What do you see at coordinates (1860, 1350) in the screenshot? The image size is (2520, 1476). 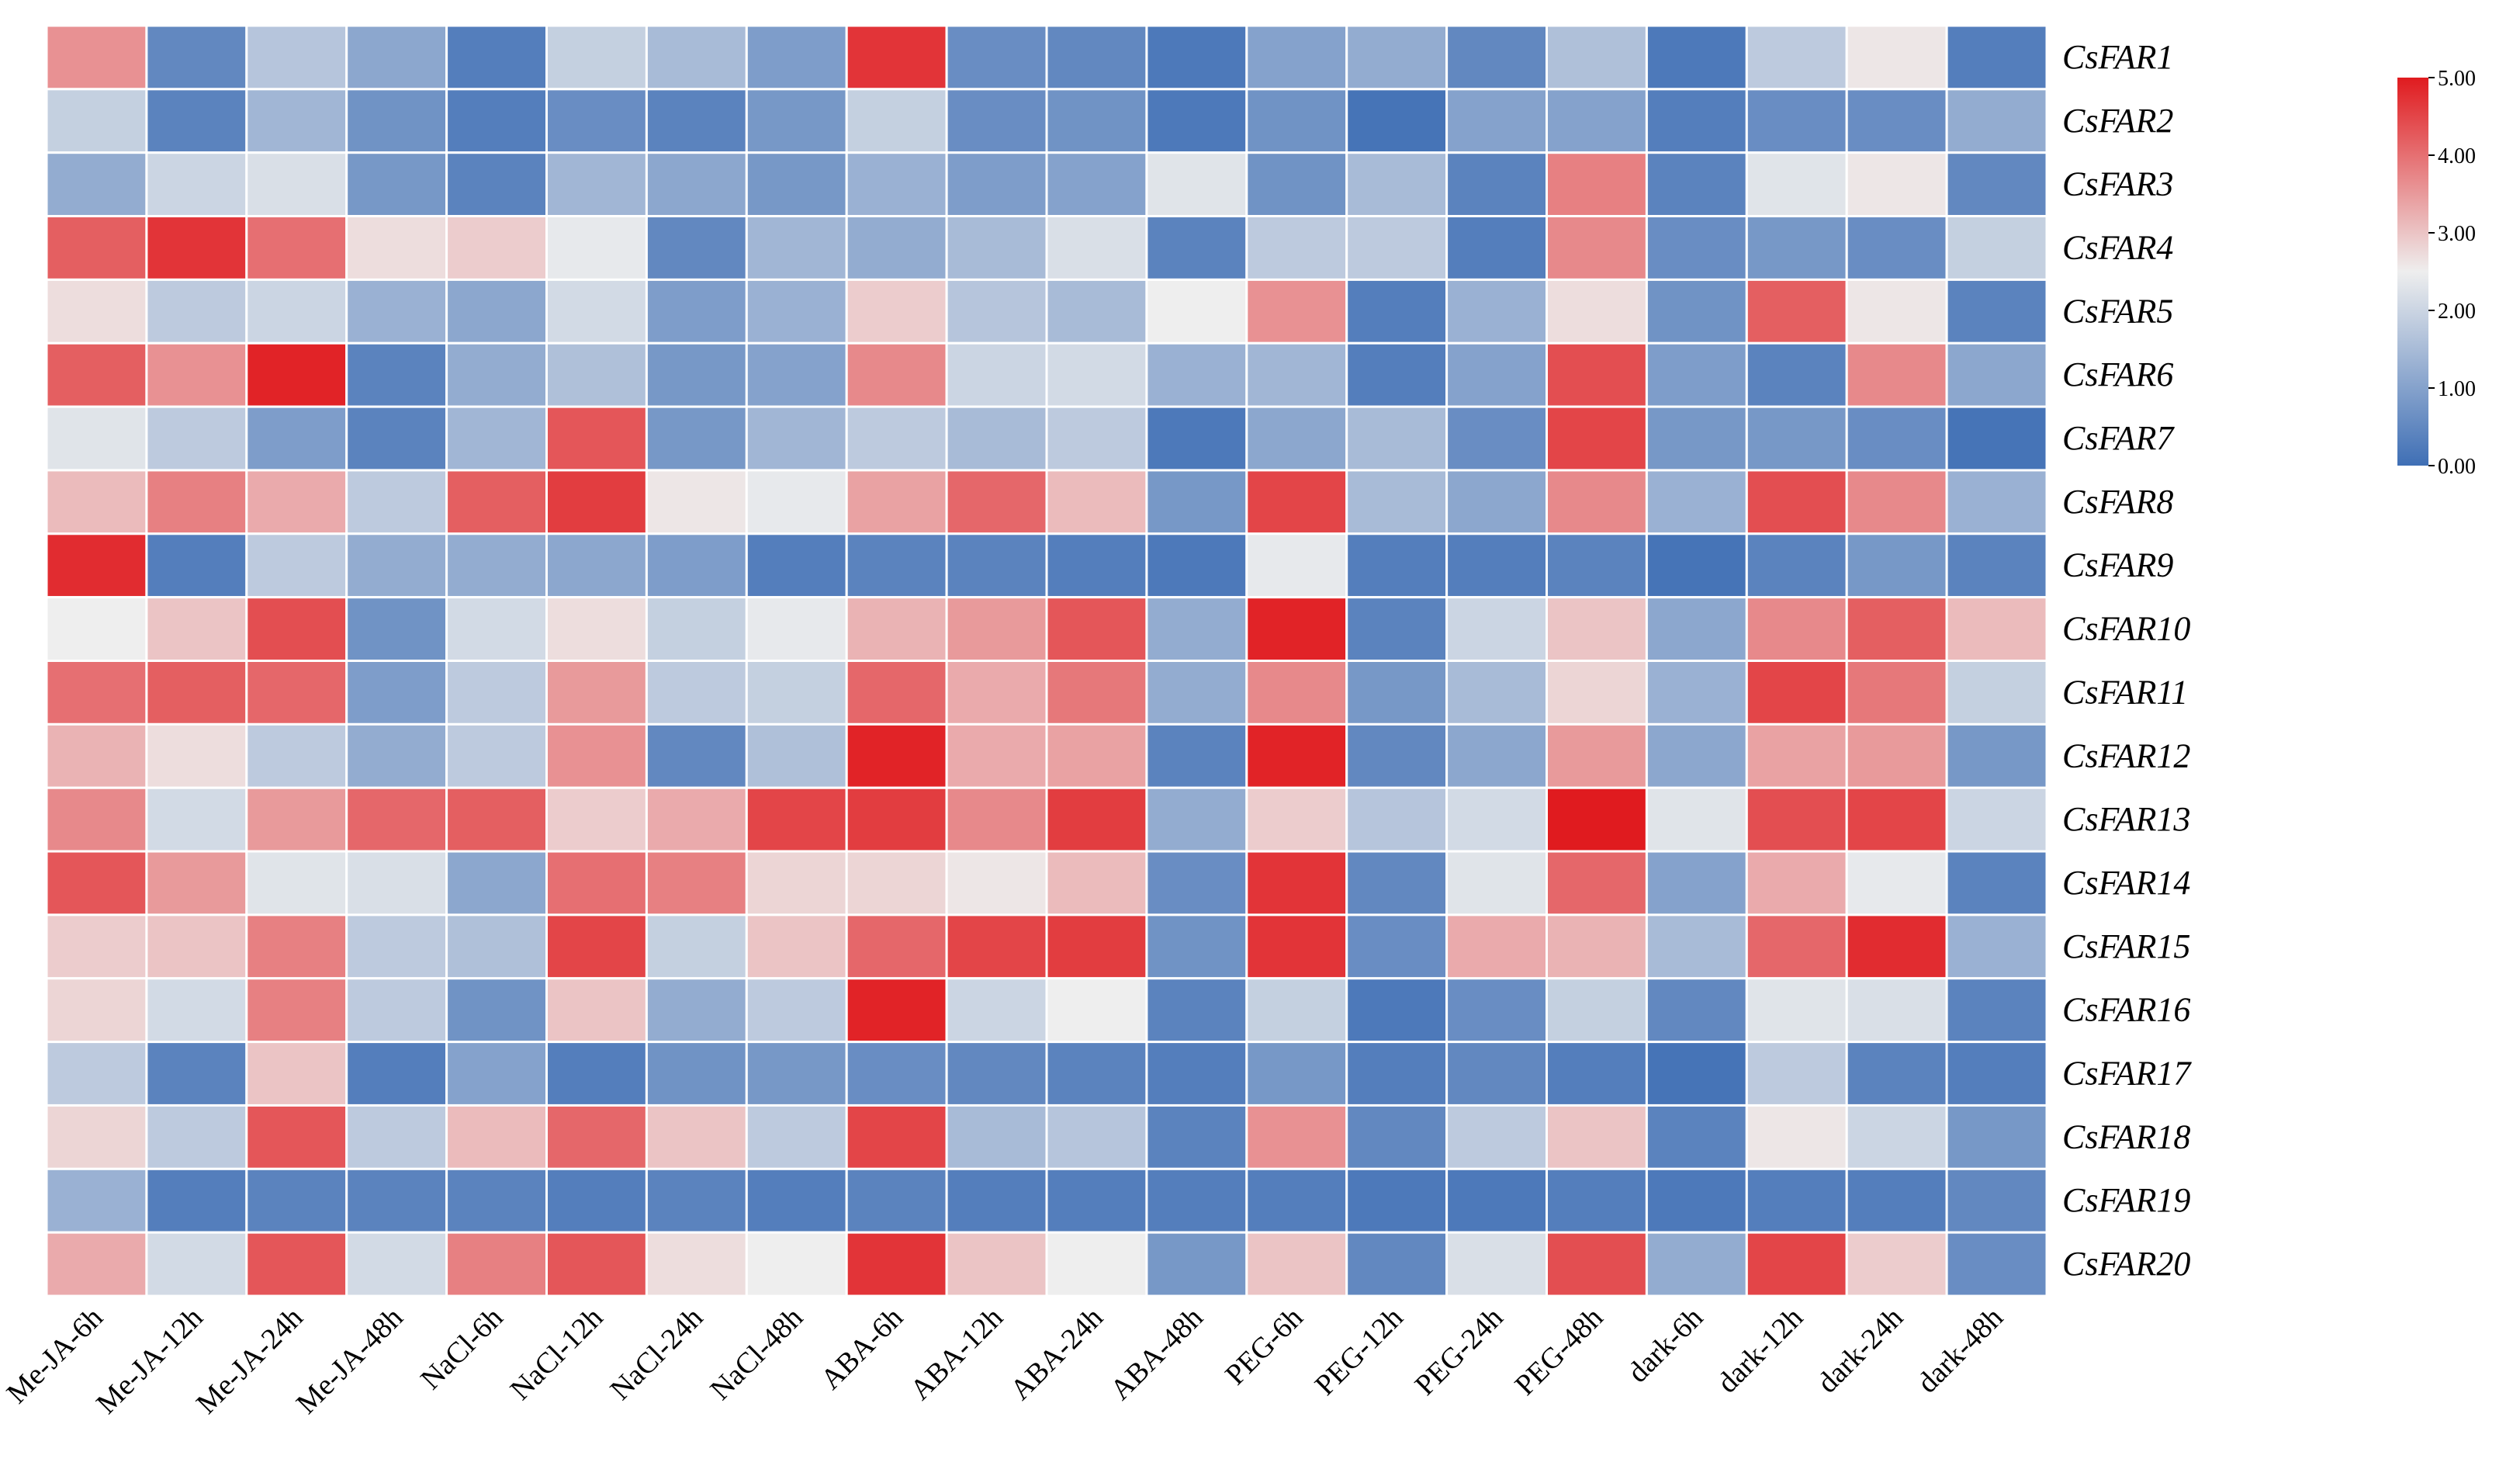 I see `column-label: dark-24h` at bounding box center [1860, 1350].